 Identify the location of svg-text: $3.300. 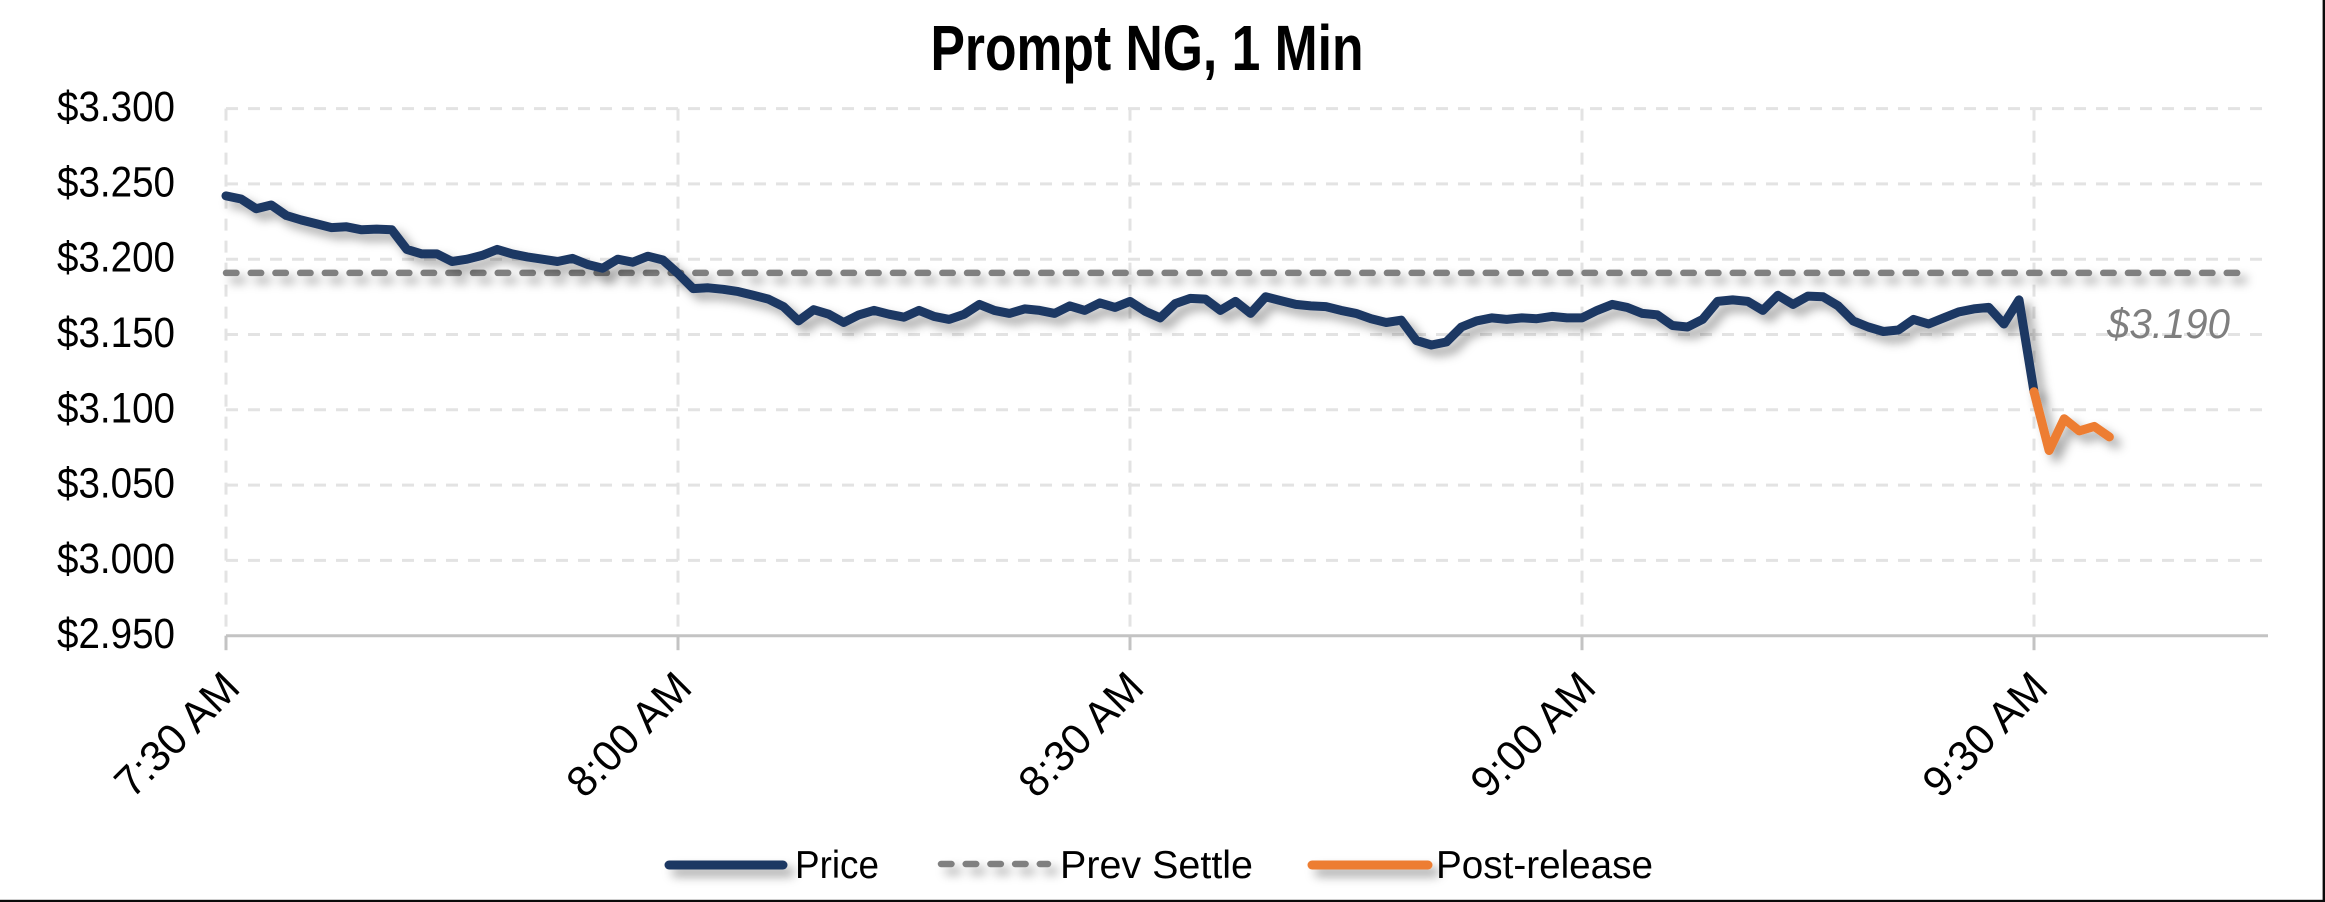
(116, 107).